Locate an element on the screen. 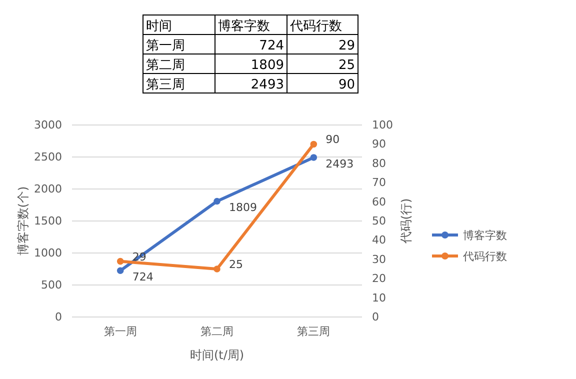  y-tick-label: 1000 is located at coordinates (48, 253).